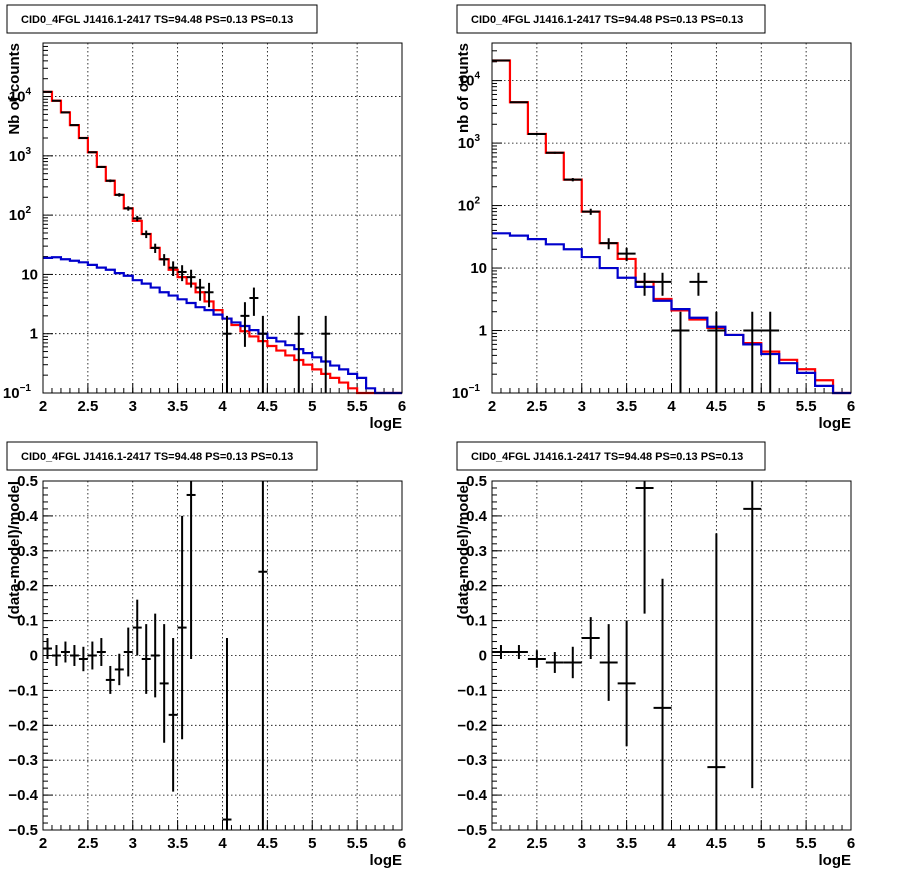  What do you see at coordinates (20, 155) in the screenshot?
I see `y-tick-label: 10³` at bounding box center [20, 155].